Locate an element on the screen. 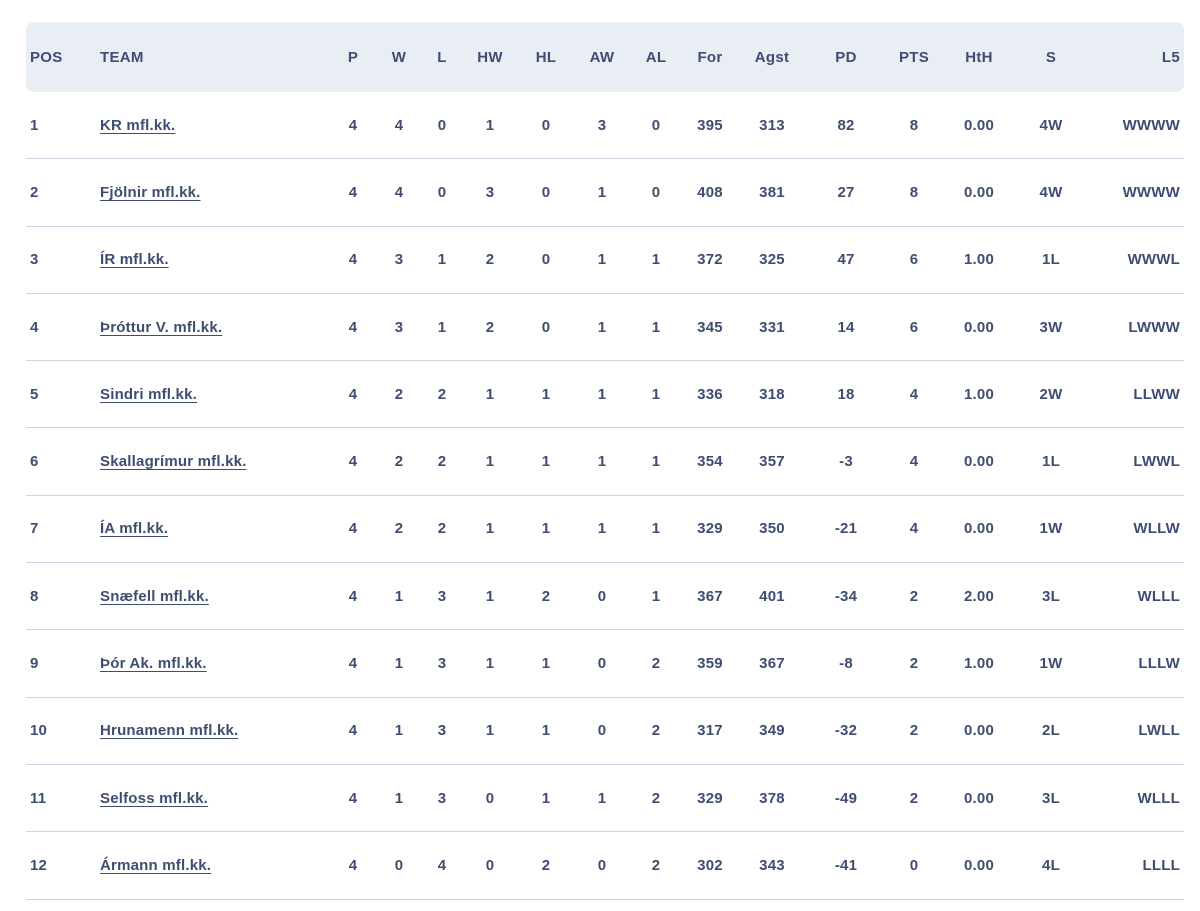 This screenshot has width=1200, height=911. s-cell: 4W is located at coordinates (1051, 126).